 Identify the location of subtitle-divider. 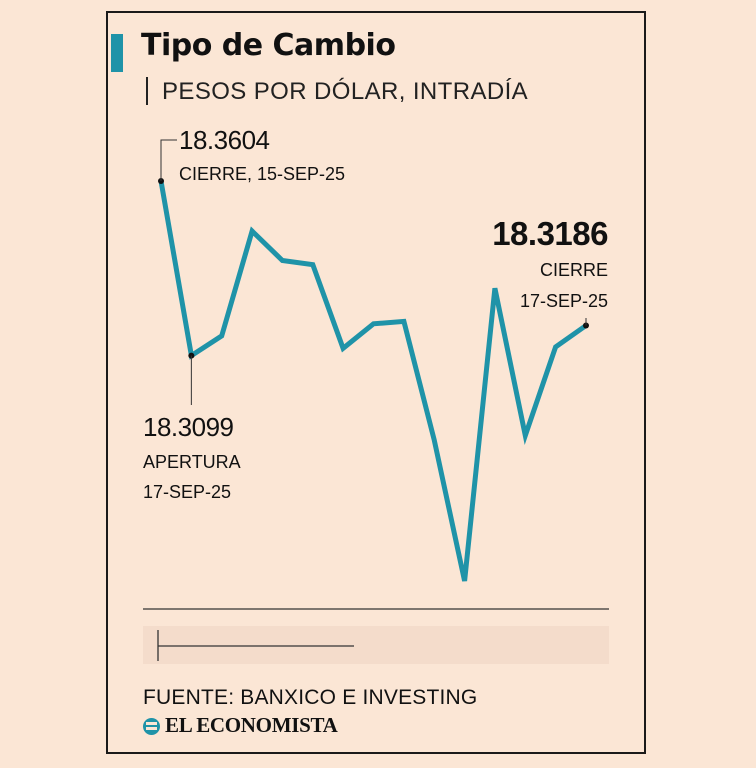
(147, 91).